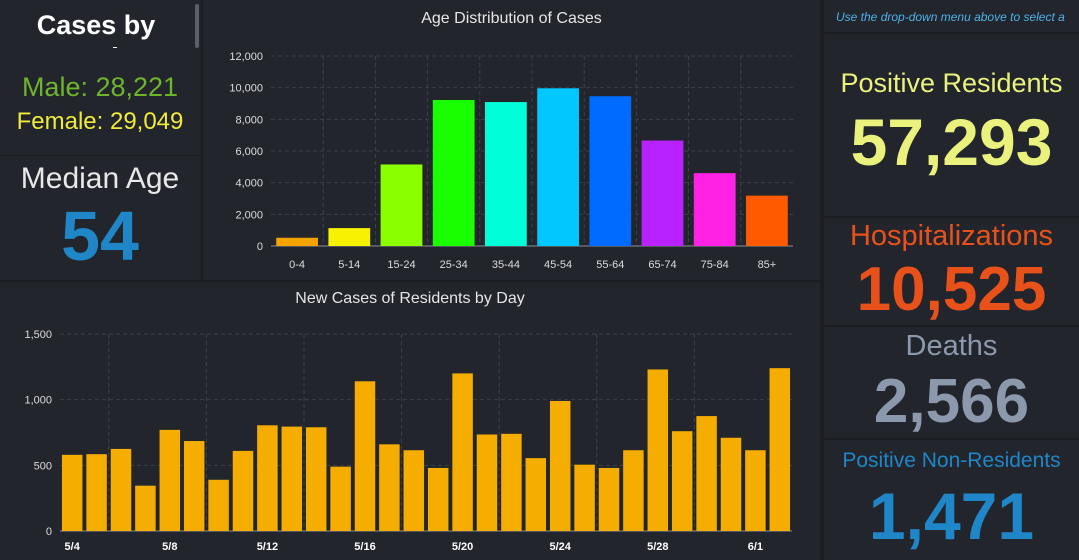 This screenshot has width=1079, height=560. I want to click on y-tick-label: 4,000, so click(249, 184).